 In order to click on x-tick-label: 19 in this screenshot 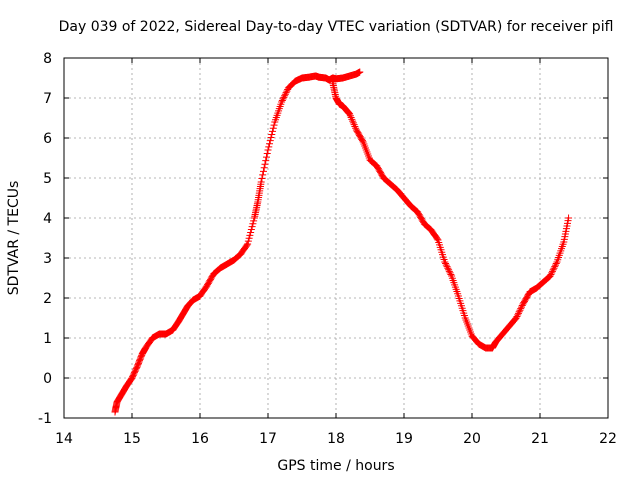, I will do `click(404, 439)`.